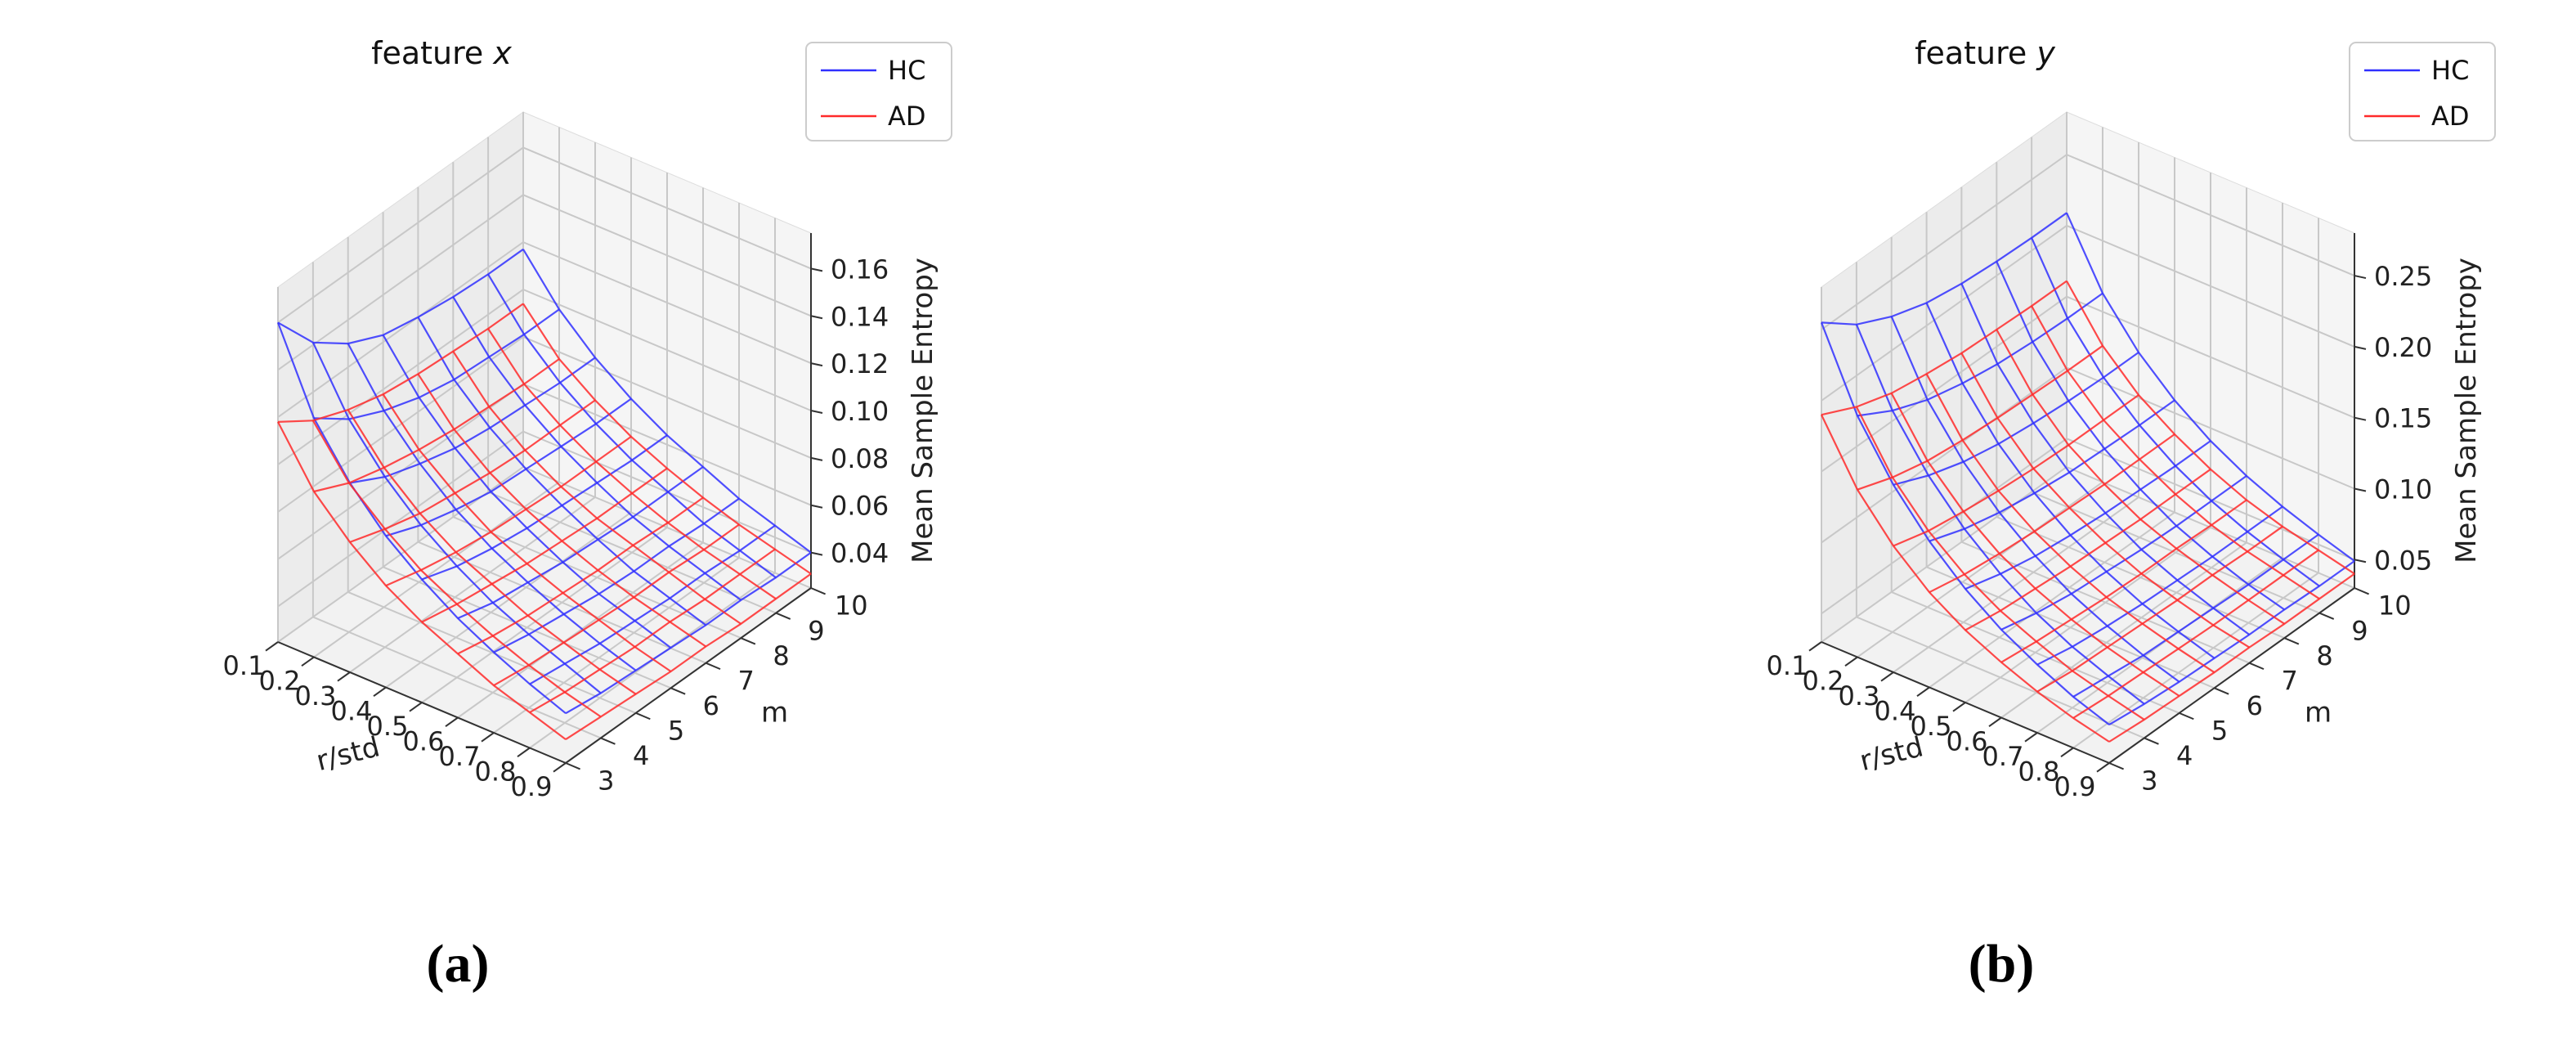 The width and height of the screenshot is (2576, 1037). Describe the element at coordinates (2075, 786) in the screenshot. I see `x-tick-label: 0.9` at that location.